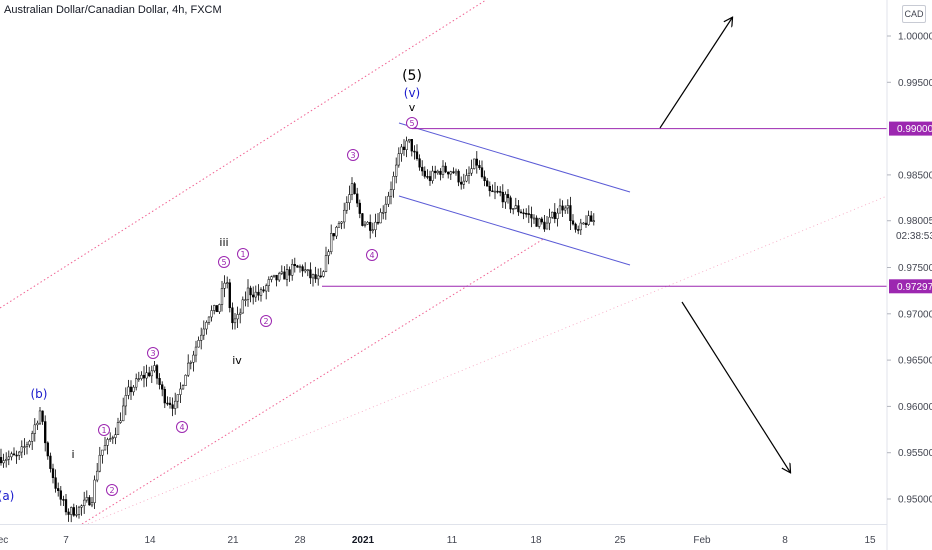  I want to click on time-tick-label: 21, so click(233, 540).